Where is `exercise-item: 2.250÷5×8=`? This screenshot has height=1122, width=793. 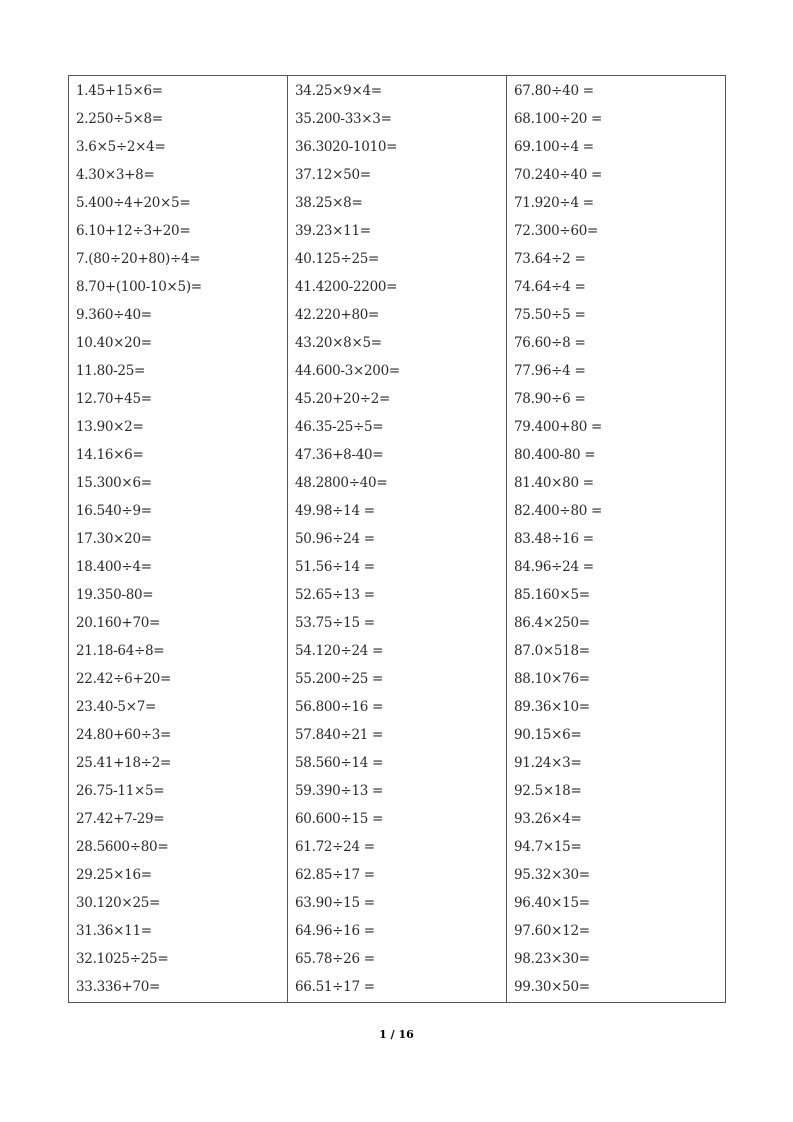
exercise-item: 2.250÷5×8= is located at coordinates (119, 119).